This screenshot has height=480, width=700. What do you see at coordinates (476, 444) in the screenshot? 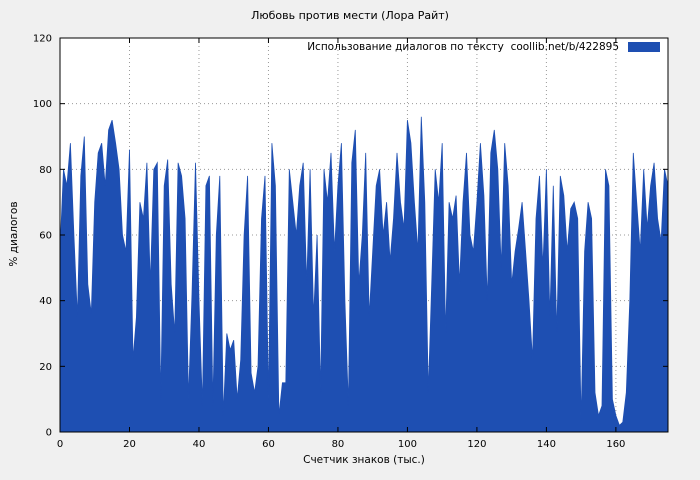
I see `x-tick-label: 120` at bounding box center [476, 444].